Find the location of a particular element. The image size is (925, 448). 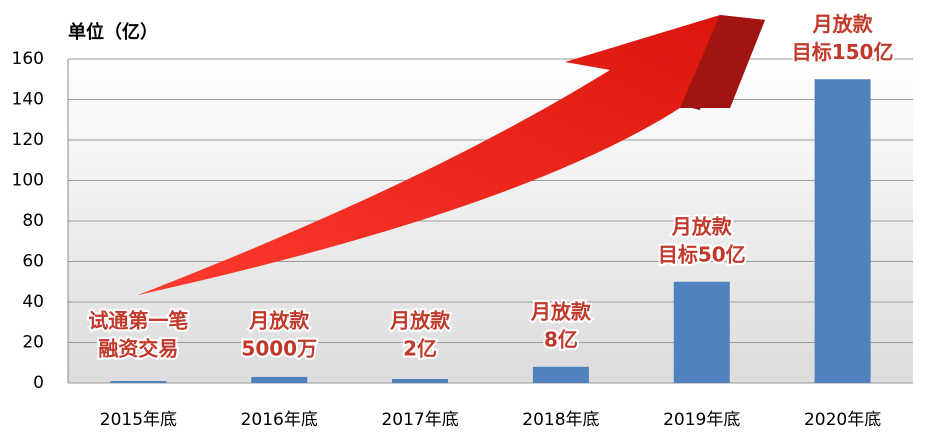

x-tick-label: 2020年底 is located at coordinates (842, 420).